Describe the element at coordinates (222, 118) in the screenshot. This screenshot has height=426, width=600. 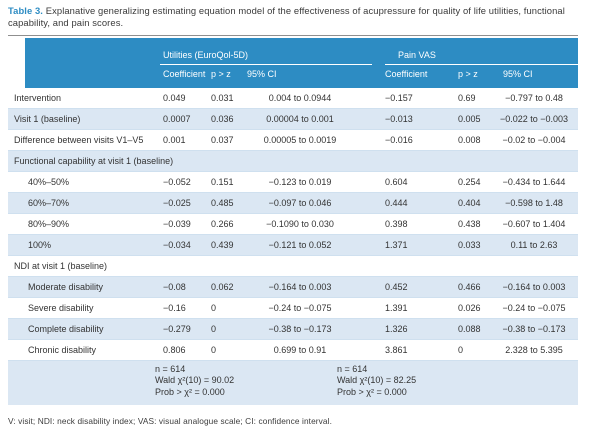
I see `cell-utilities-p-z: 0.036` at that location.